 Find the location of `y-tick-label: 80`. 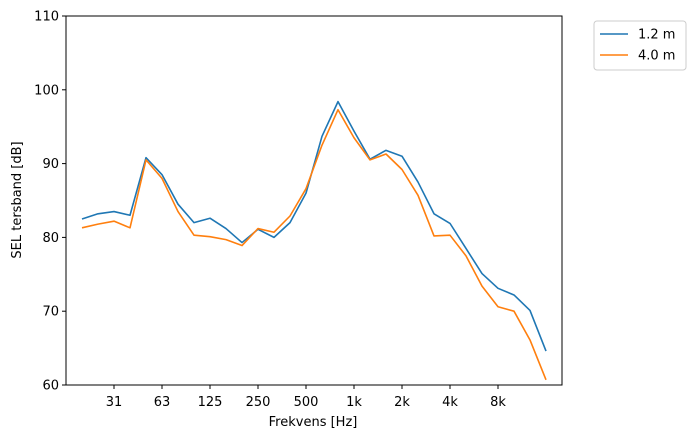

y-tick-label: 80 is located at coordinates (50, 238).